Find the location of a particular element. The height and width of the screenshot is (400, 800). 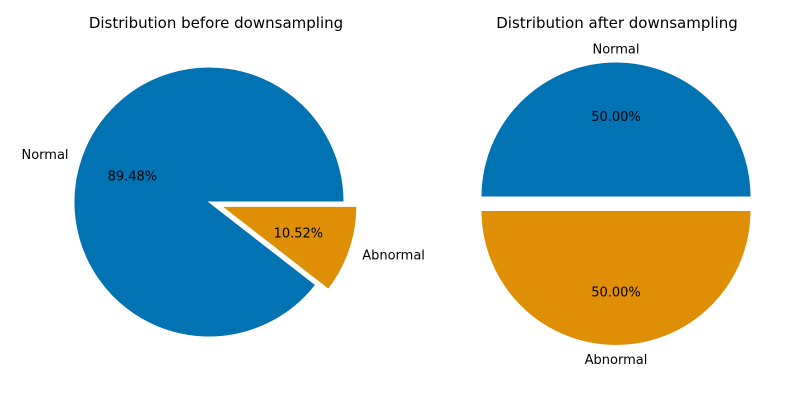

percent-label-normal: 50.00% is located at coordinates (616, 117).